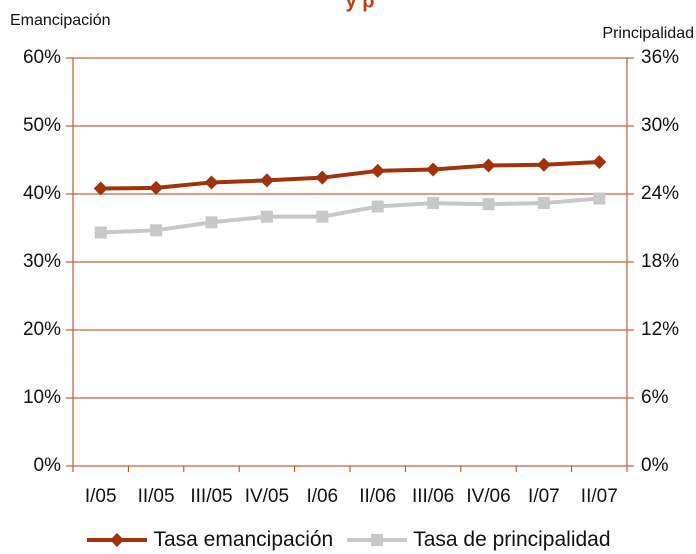 The height and width of the screenshot is (554, 696). Describe the element at coordinates (117, 540) in the screenshot. I see `legend-swatch-emancipacion` at that location.